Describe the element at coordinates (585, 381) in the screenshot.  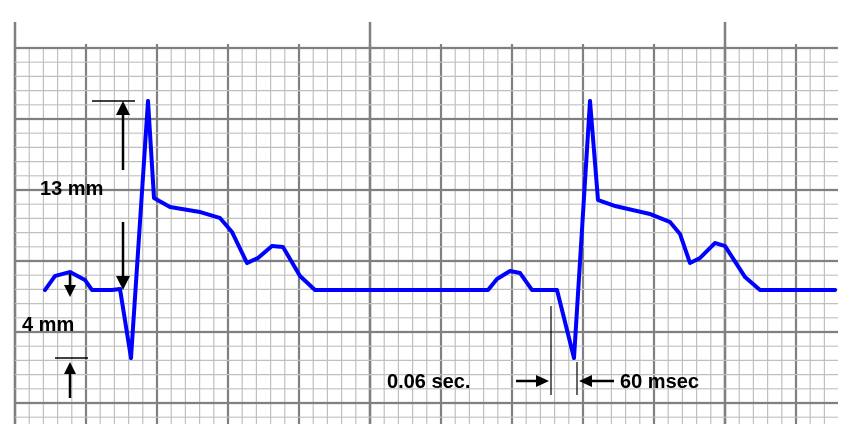
I see `arrow-left-icon` at that location.